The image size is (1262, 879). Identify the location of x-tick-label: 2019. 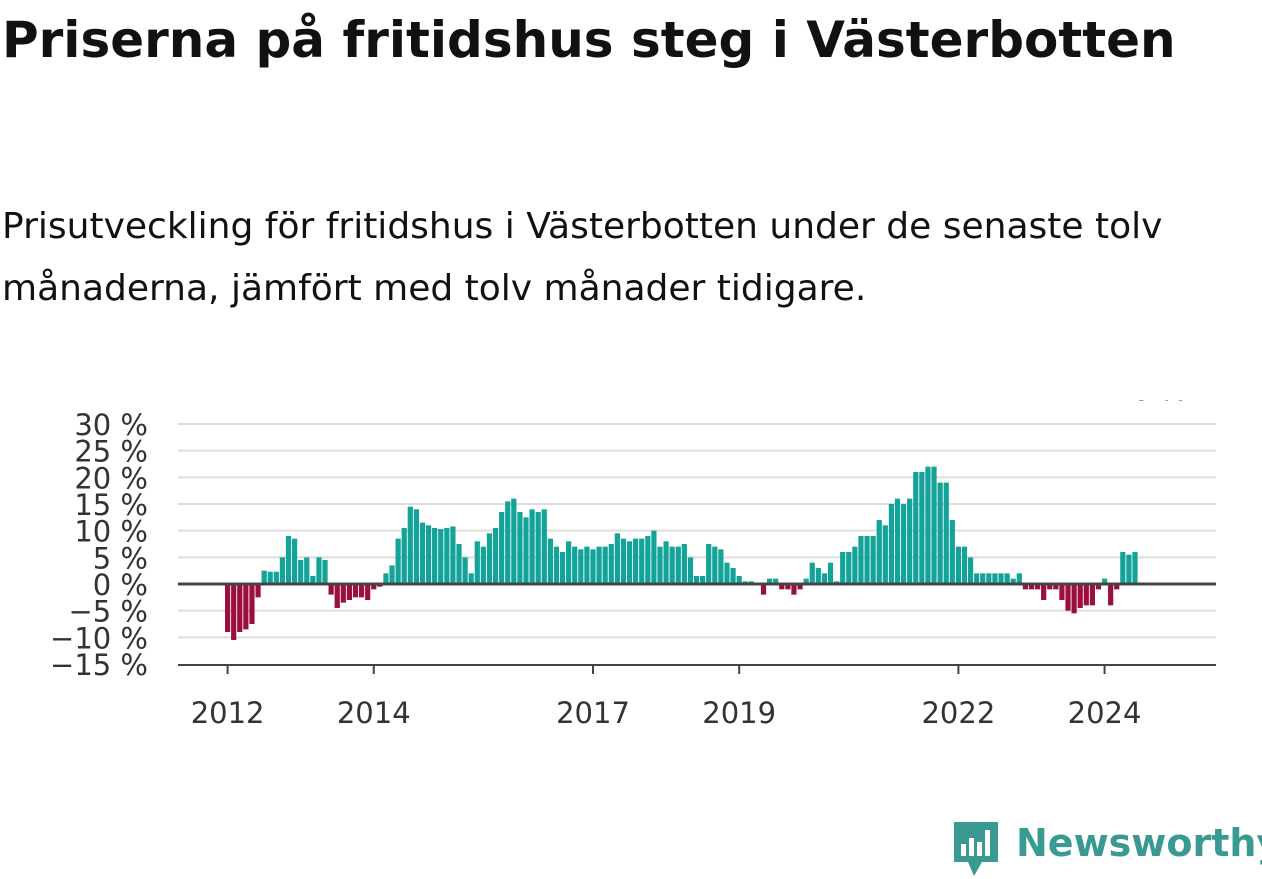
(739, 713).